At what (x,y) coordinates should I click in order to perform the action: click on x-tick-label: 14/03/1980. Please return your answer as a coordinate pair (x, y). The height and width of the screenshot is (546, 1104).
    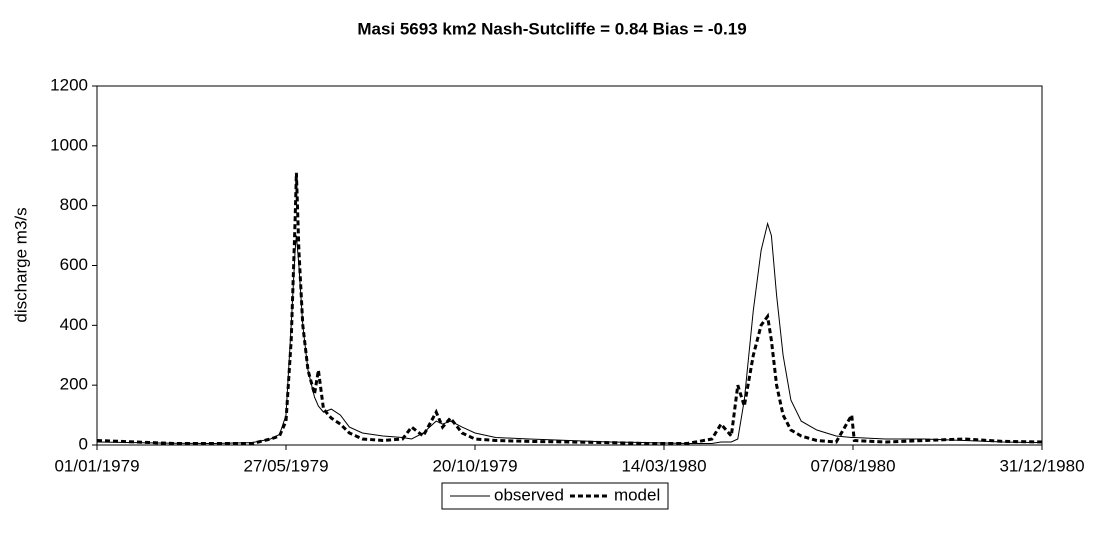
    Looking at the image, I should click on (663, 465).